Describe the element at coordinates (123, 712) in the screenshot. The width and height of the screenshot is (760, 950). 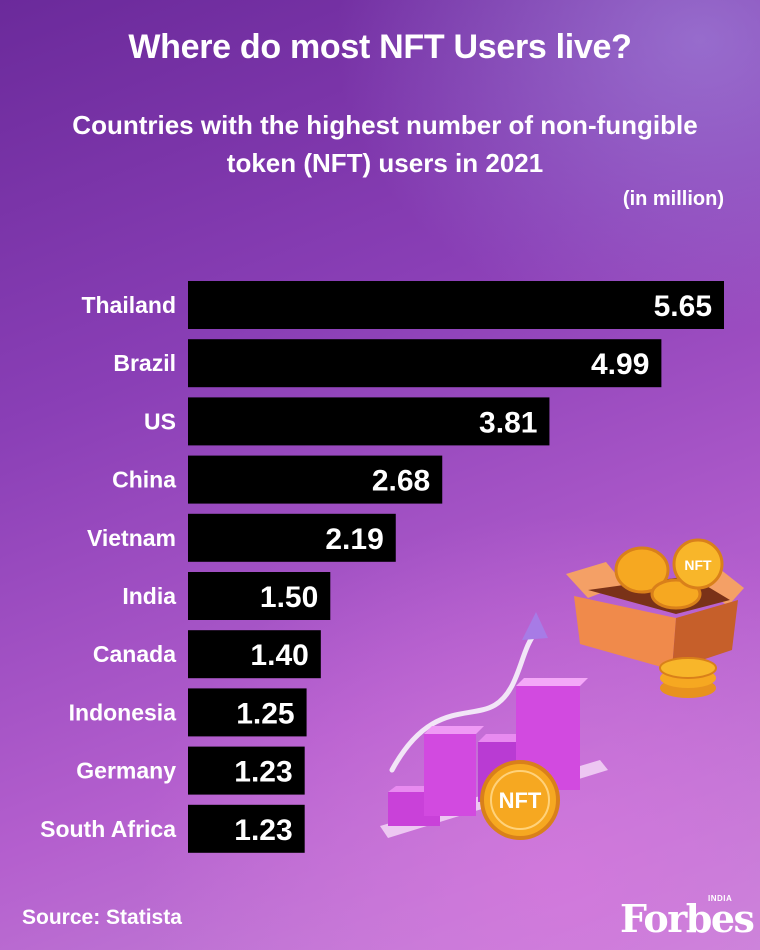
I see `category-label: Indonesia` at that location.